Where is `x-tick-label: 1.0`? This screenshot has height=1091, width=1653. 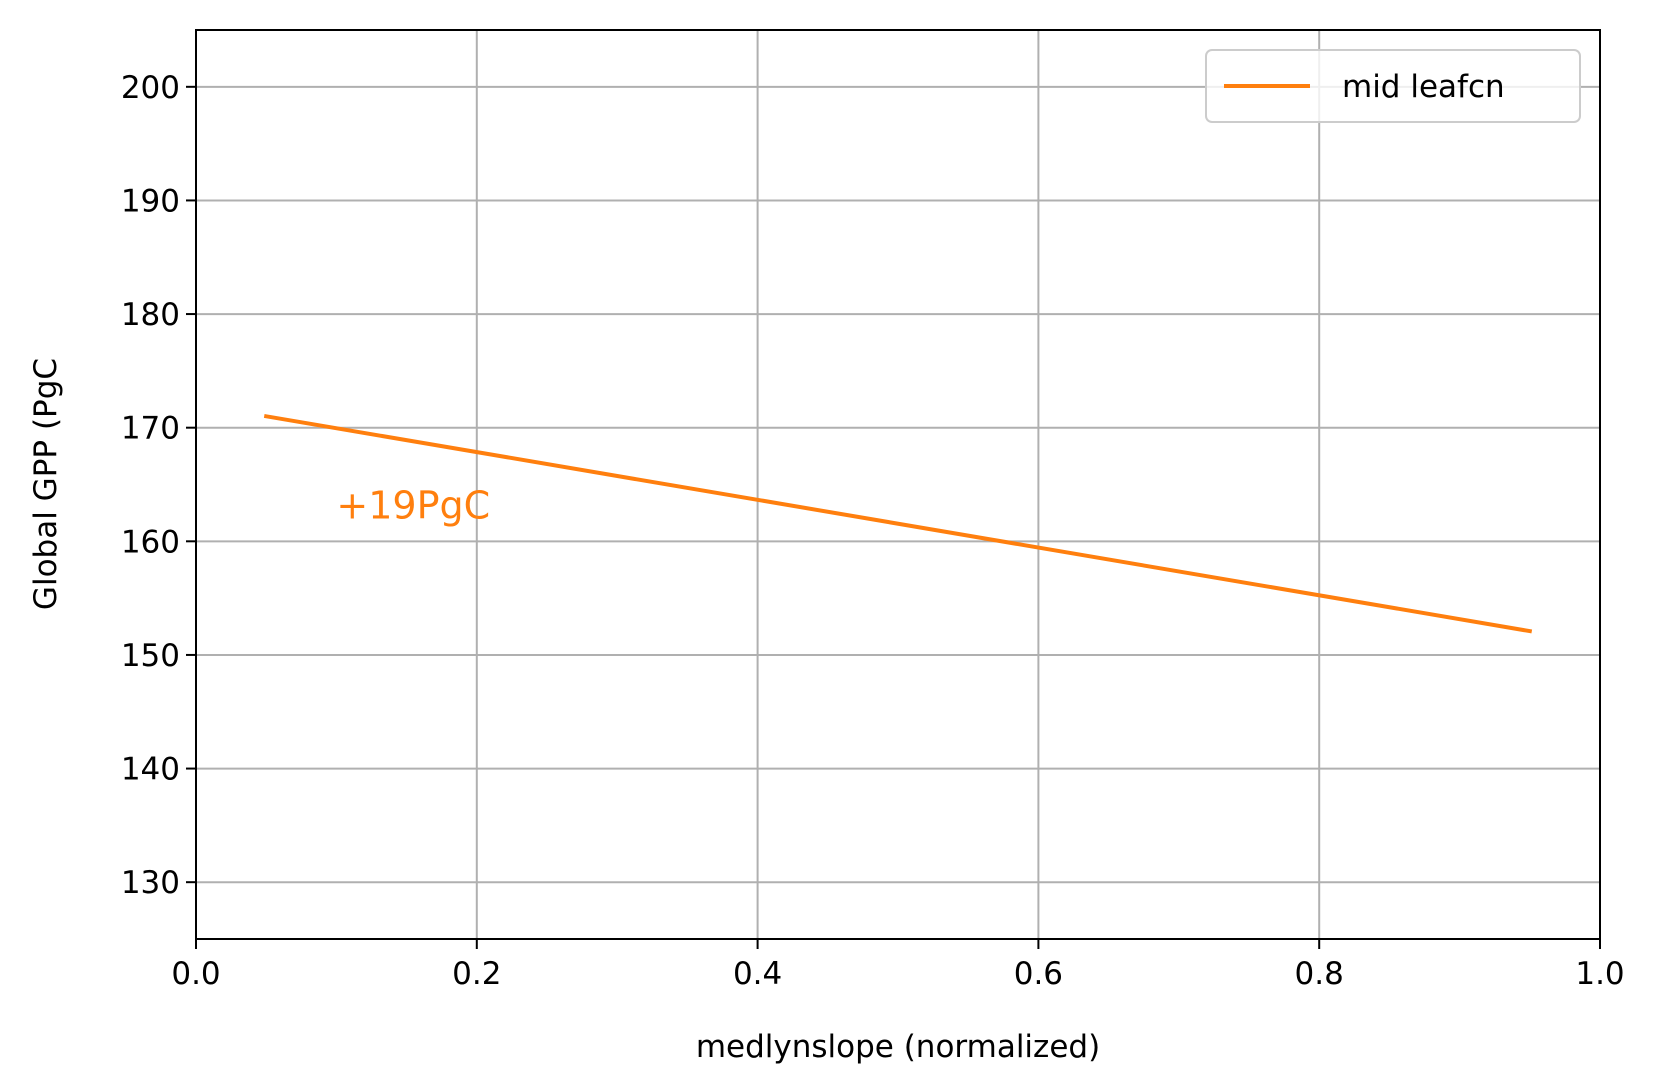 x-tick-label: 1.0 is located at coordinates (1599, 974).